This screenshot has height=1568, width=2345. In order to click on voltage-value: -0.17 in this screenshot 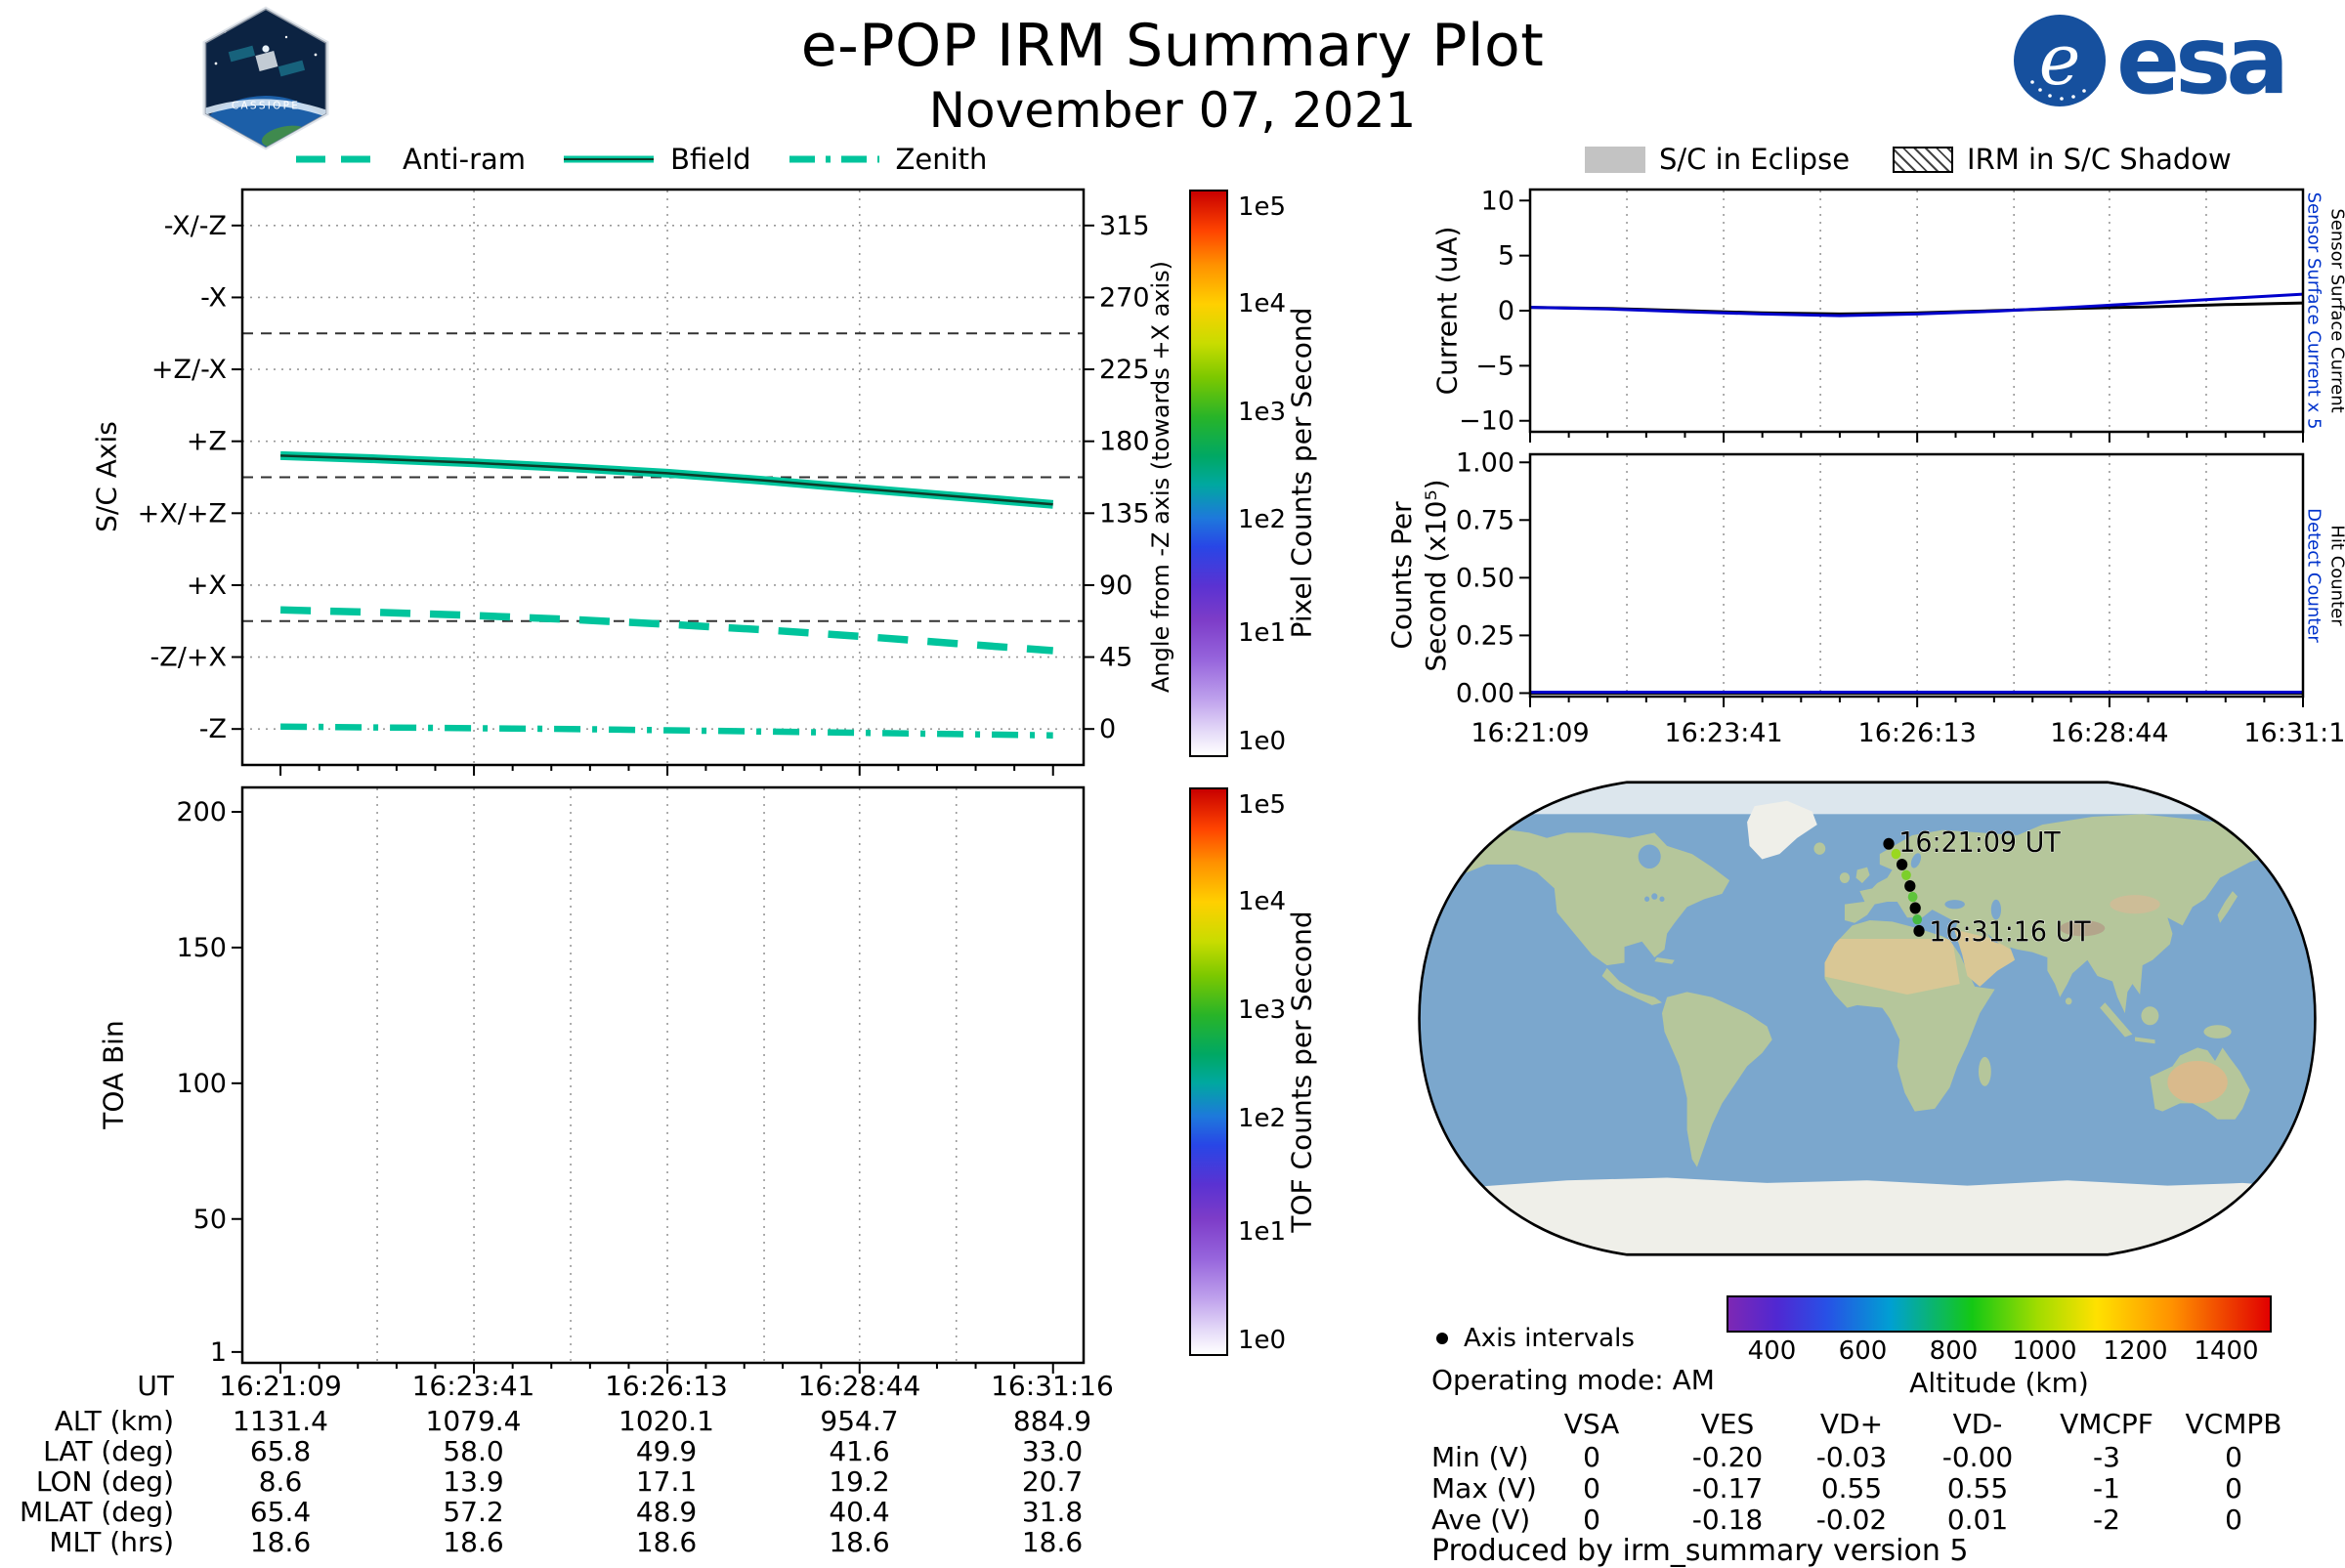, I will do `click(1727, 1488)`.